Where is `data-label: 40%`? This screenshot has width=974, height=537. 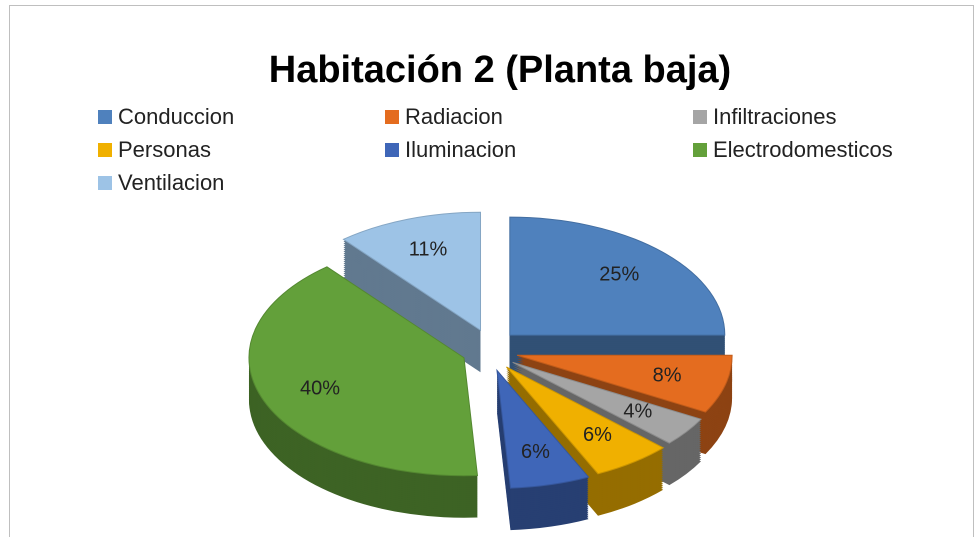 data-label: 40% is located at coordinates (320, 388).